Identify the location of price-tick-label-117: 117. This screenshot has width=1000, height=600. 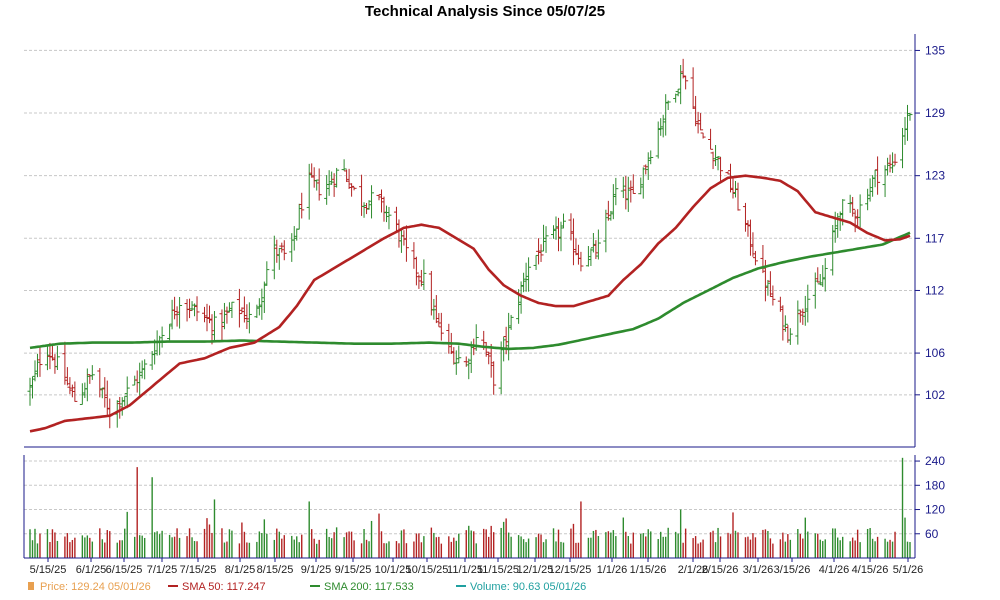
(934, 238).